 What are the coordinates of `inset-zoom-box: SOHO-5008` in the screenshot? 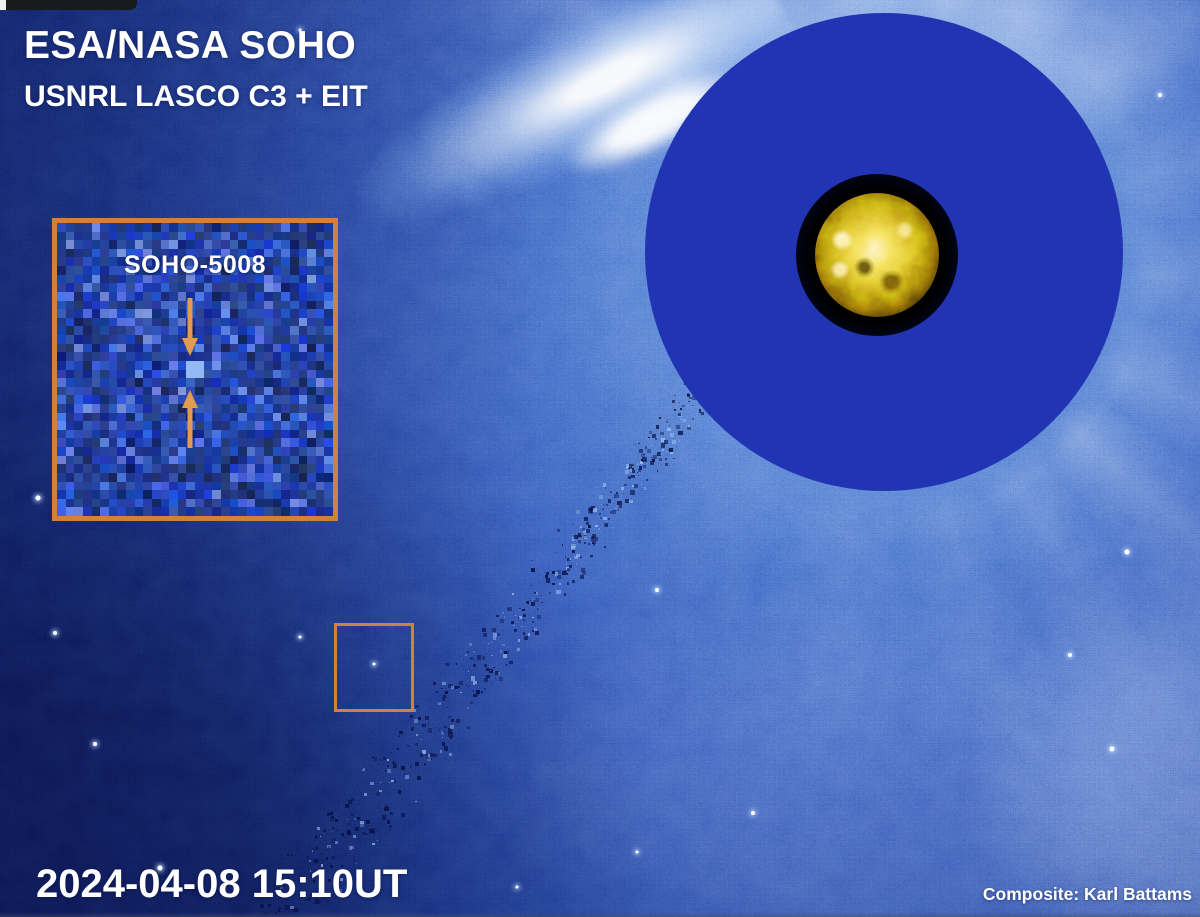 It's located at (195, 369).